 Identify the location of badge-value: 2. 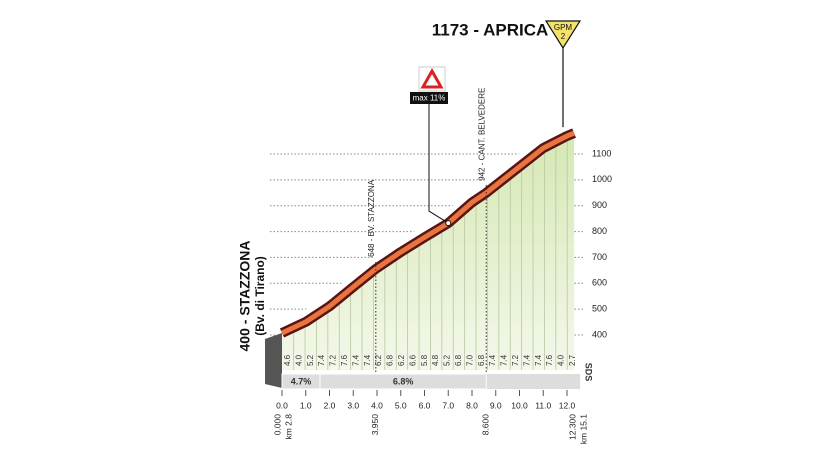
(563, 36).